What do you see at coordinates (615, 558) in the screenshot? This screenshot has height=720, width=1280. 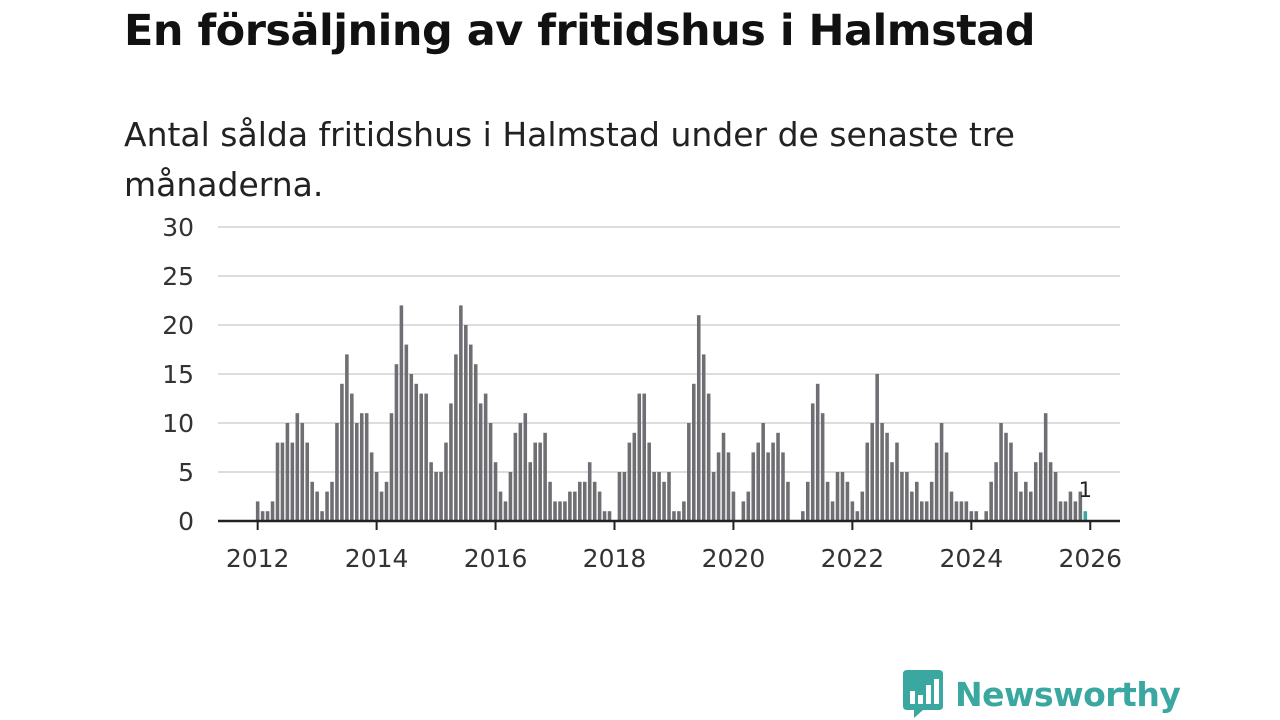 I see `x-tick-label-2018: 2018` at bounding box center [615, 558].